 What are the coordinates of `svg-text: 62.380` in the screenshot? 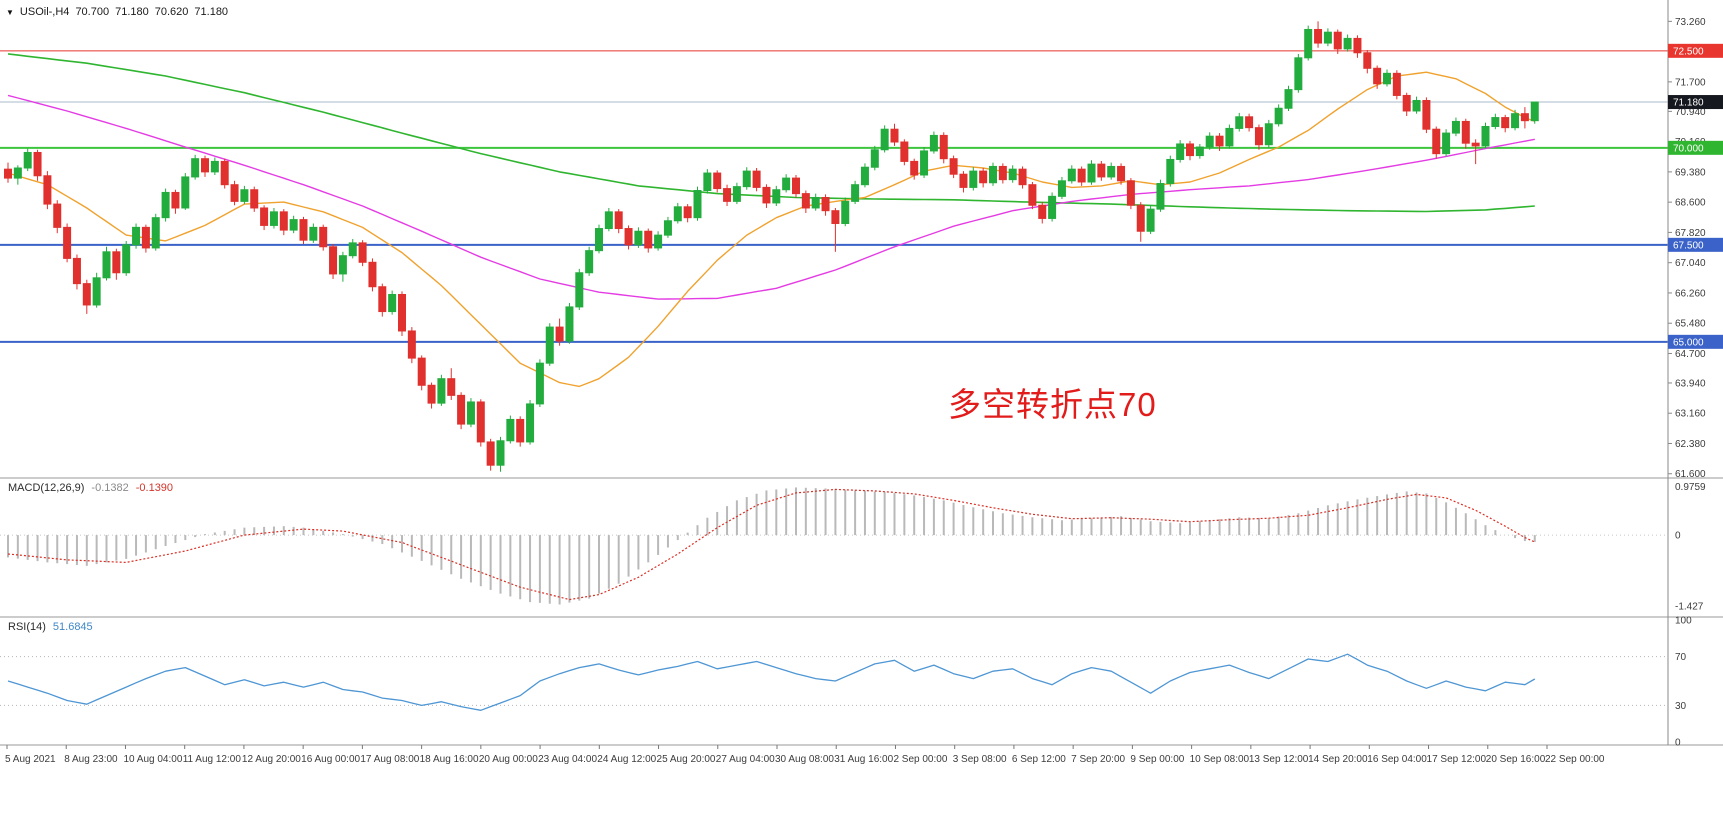 It's located at (1690, 444).